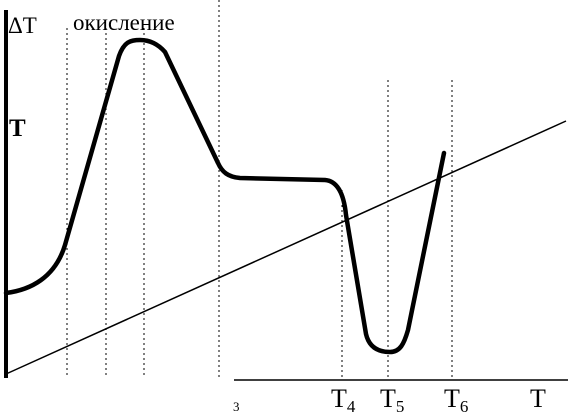  I want to click on t5-subscript: 5, so click(400, 406).